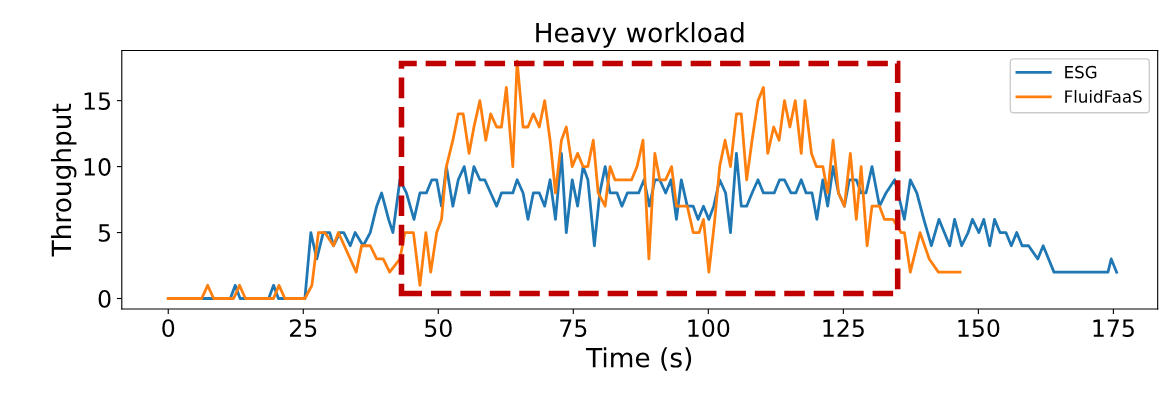  I want to click on x-axis-title: Time (s), so click(639, 359).